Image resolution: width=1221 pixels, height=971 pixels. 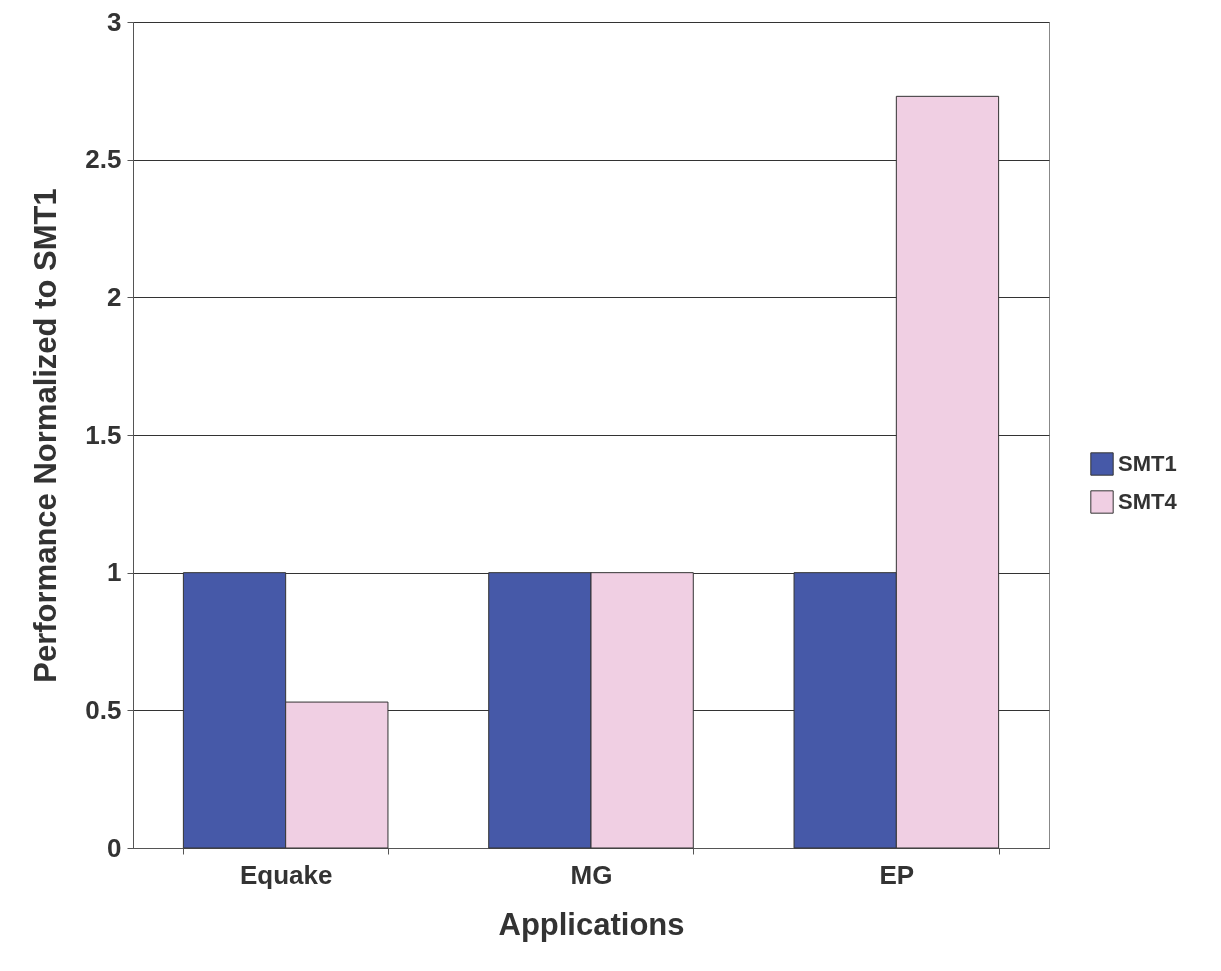 What do you see at coordinates (591, 924) in the screenshot?
I see `x-axis-title: Applications` at bounding box center [591, 924].